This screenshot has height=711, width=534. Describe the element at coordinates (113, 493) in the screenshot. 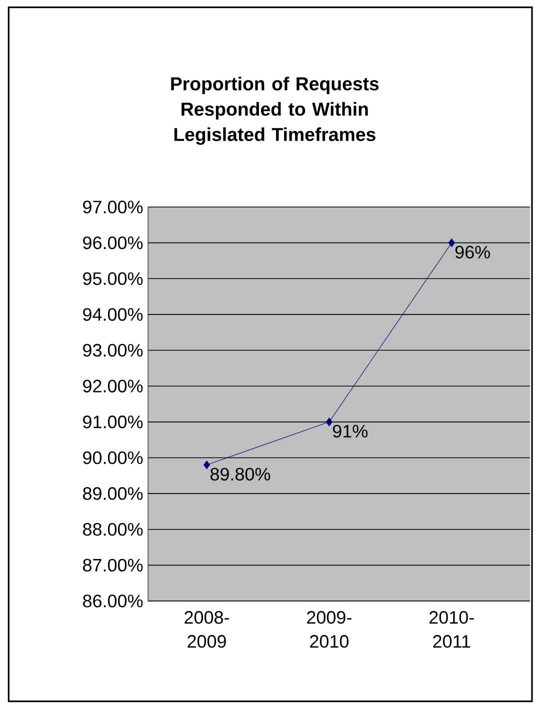

I see `y-tick-label: 89.00%` at that location.